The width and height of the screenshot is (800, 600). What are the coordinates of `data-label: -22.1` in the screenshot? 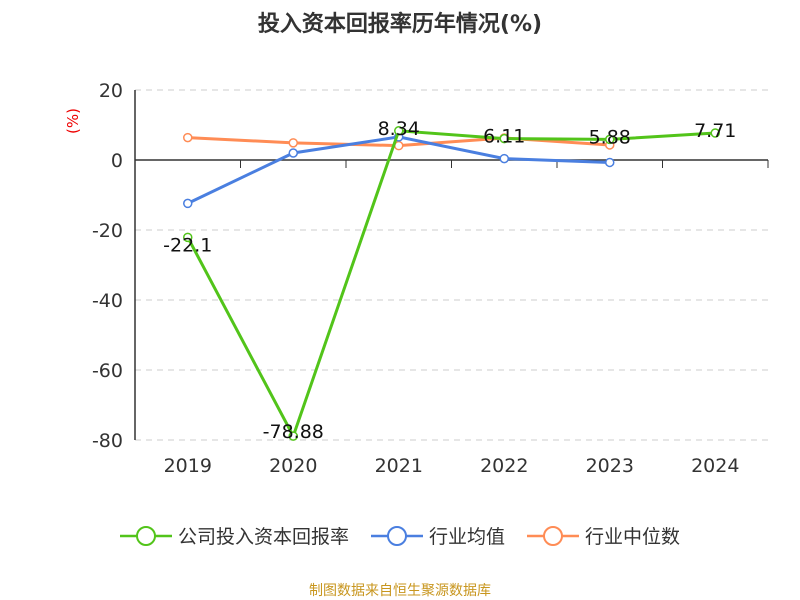 It's located at (187, 245).